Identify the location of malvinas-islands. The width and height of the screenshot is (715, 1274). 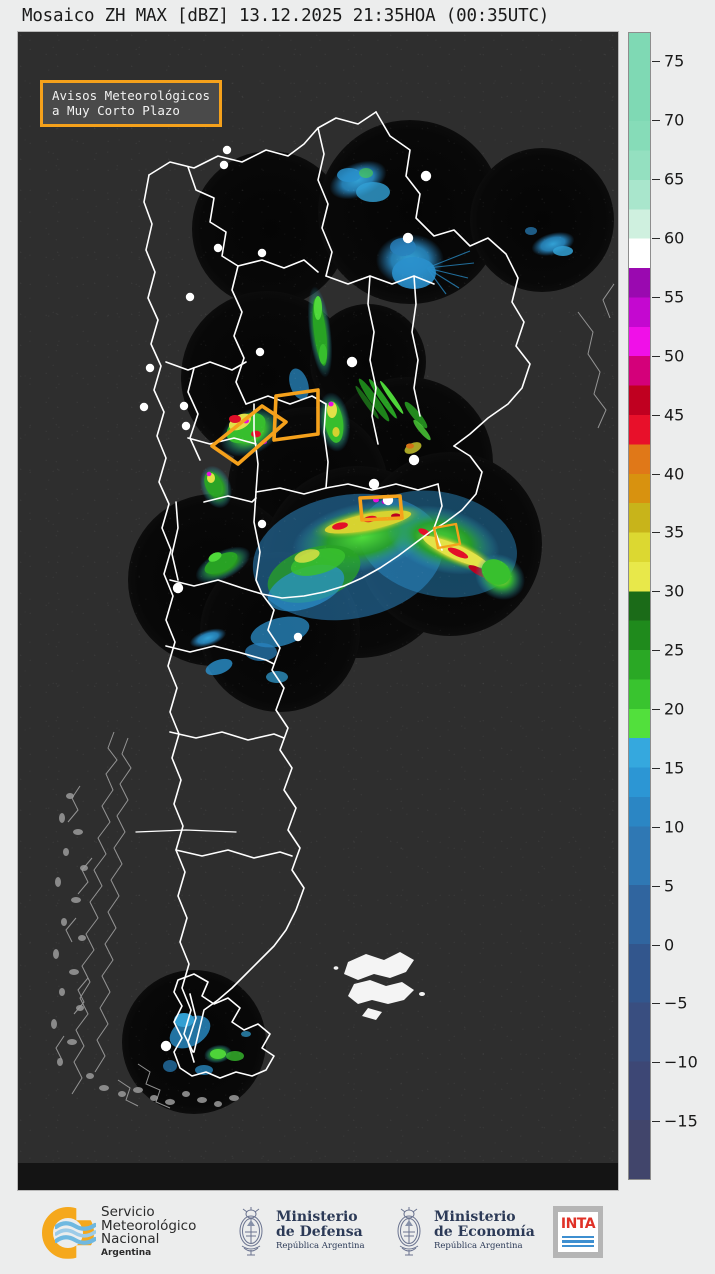
(379, 986).